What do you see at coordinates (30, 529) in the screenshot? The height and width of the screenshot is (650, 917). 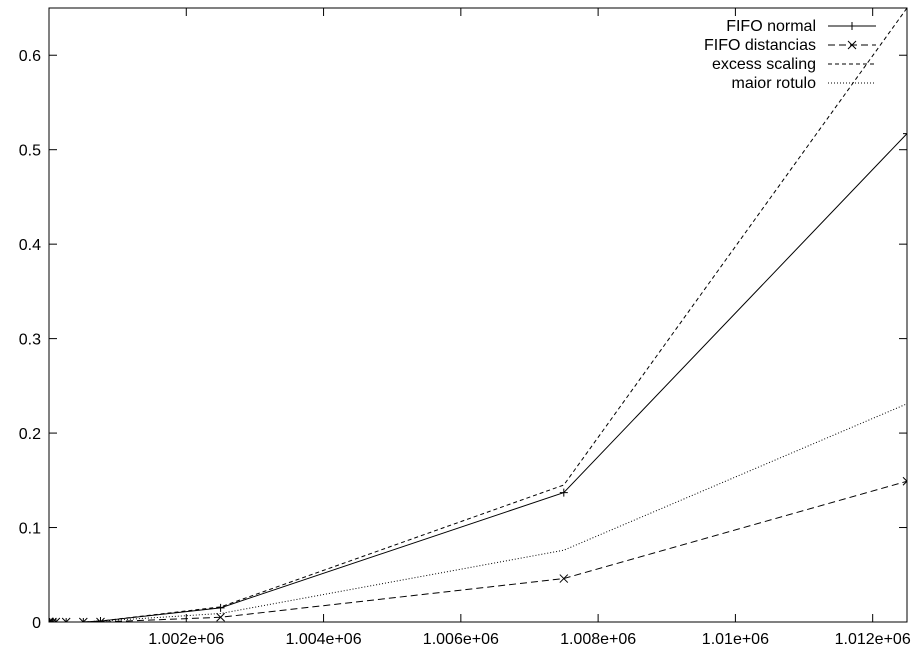 I see `y-tick-label: 0.1` at bounding box center [30, 529].